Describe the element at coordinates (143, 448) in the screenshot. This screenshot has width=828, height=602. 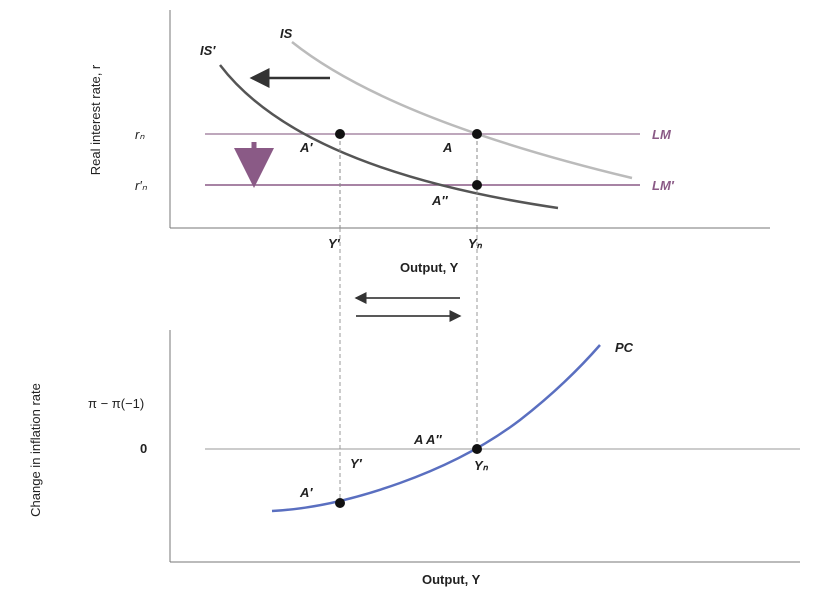
I see `zero-label: 0` at that location.